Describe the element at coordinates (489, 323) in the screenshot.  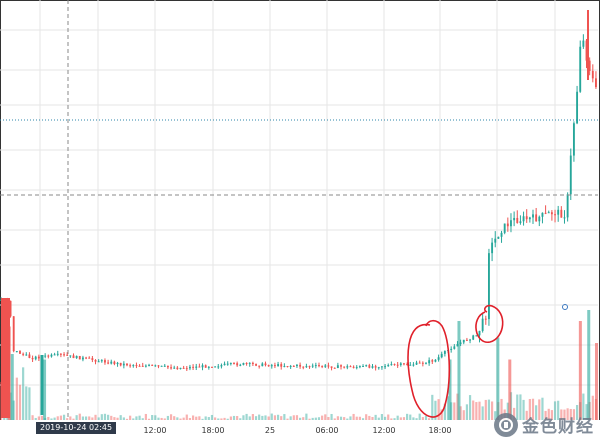
I see `annotation-circle-small` at that location.